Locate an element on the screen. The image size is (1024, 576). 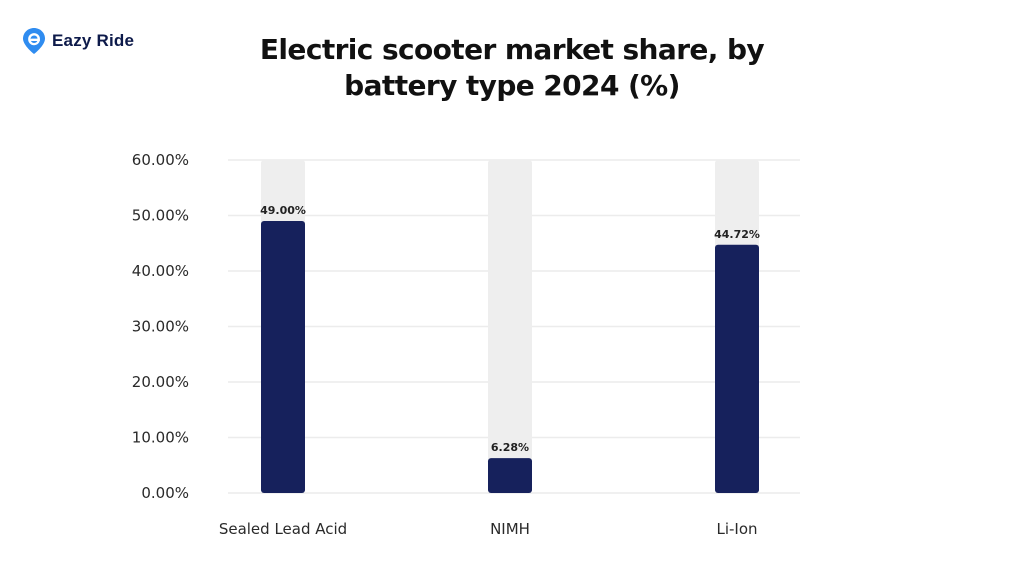
y-tick-label: 20.00% is located at coordinates (160, 382).